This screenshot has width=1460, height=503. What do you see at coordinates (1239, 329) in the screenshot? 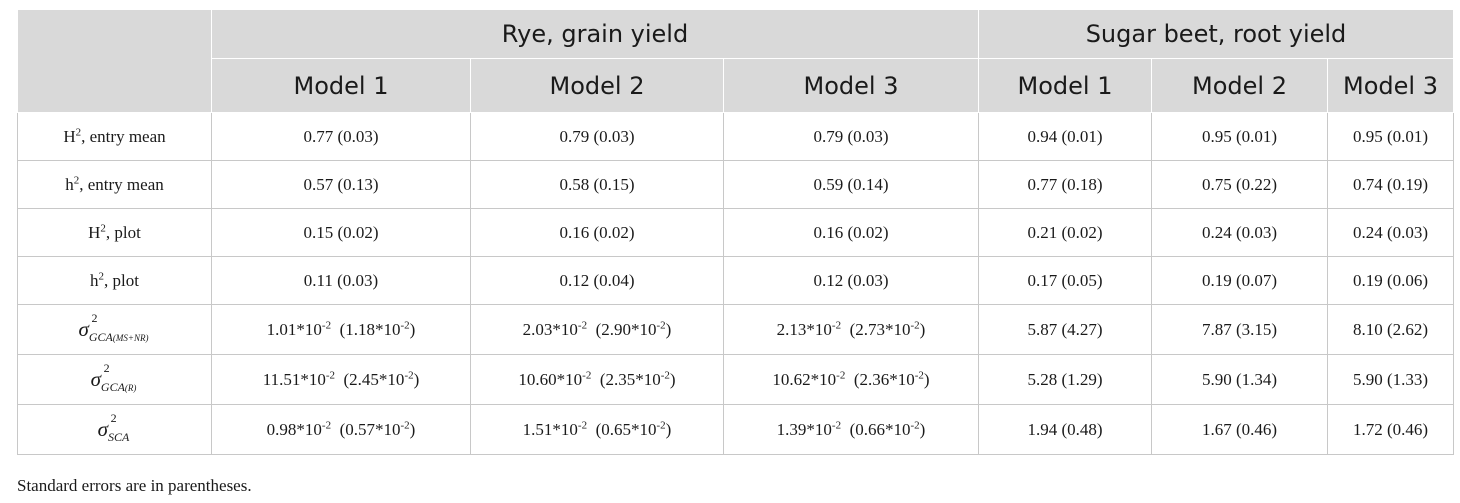
I see `table-cell: 7.87 (3.15)` at bounding box center [1239, 329].